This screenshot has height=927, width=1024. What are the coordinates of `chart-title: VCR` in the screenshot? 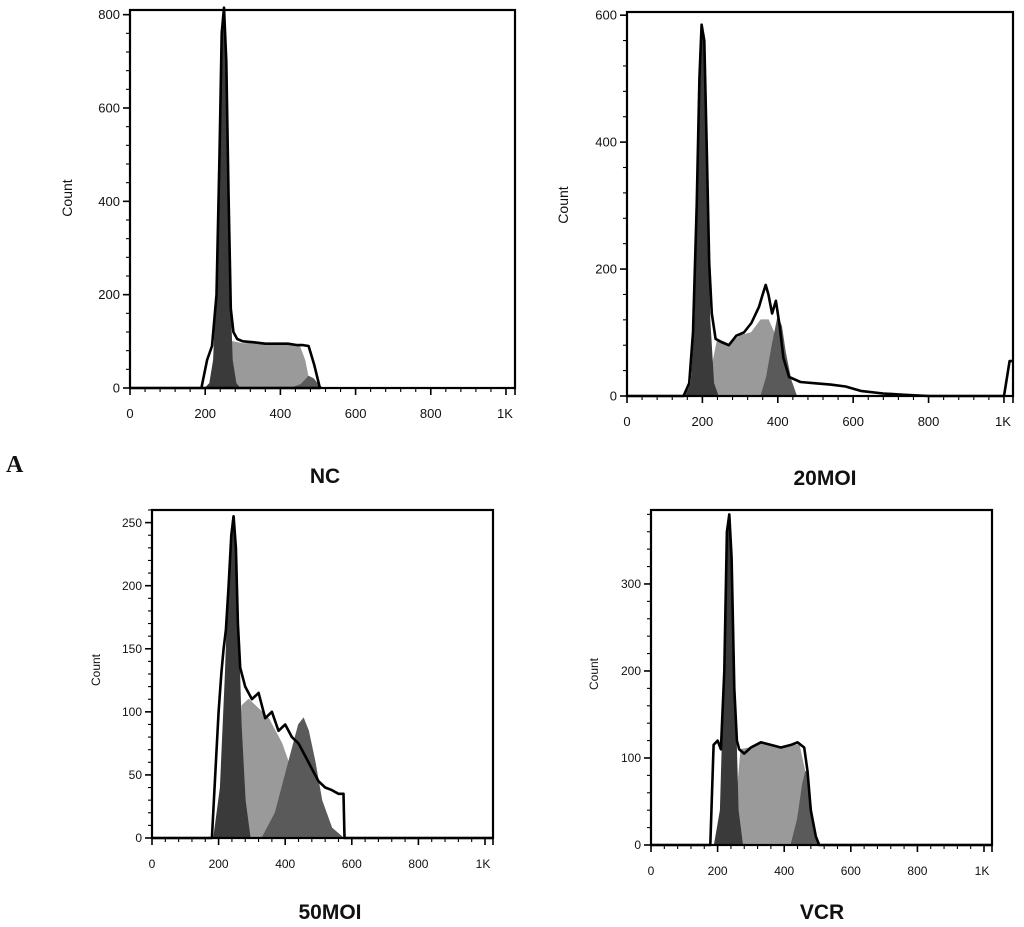 It's located at (822, 912).